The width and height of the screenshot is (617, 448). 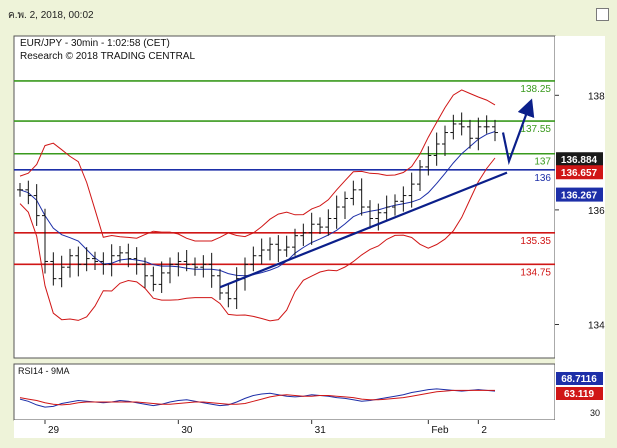 I want to click on time-axis, so click(x=309, y=429).